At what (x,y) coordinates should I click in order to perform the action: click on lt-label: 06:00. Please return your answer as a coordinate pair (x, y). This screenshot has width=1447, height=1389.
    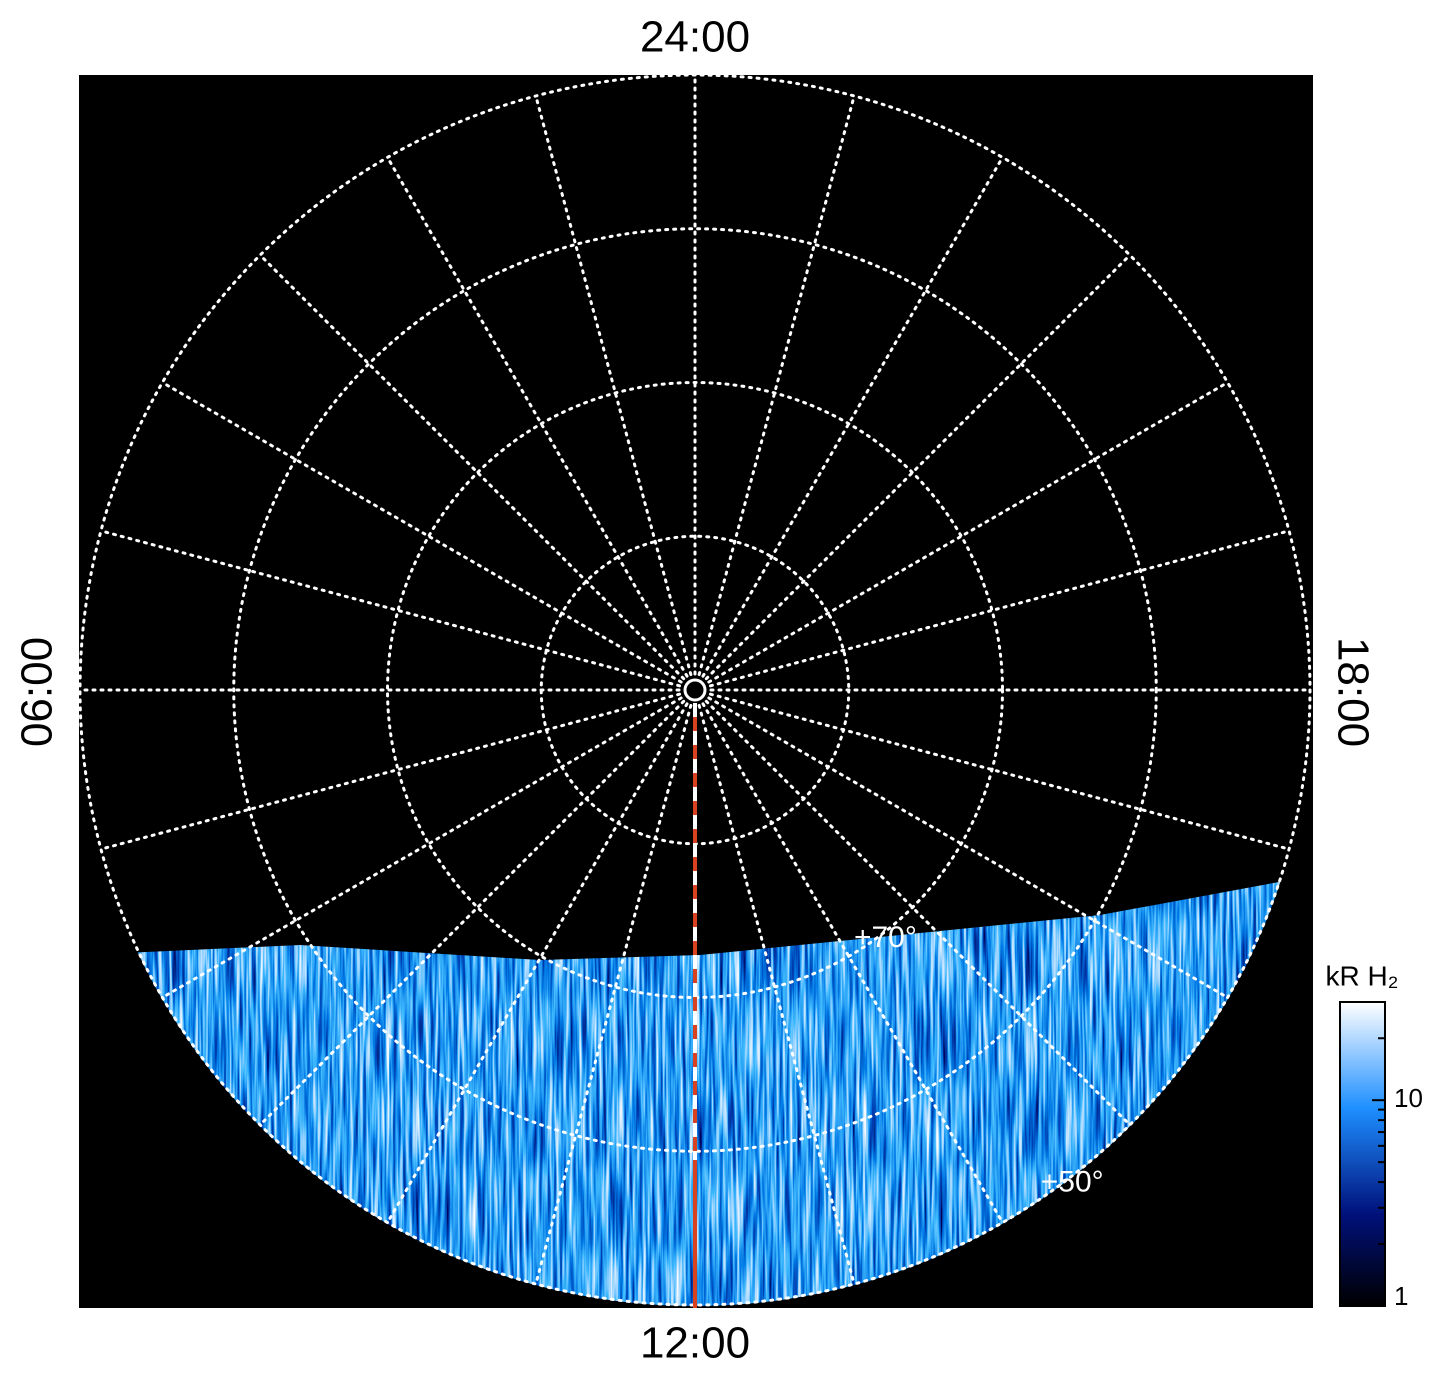
    Looking at the image, I should click on (37, 692).